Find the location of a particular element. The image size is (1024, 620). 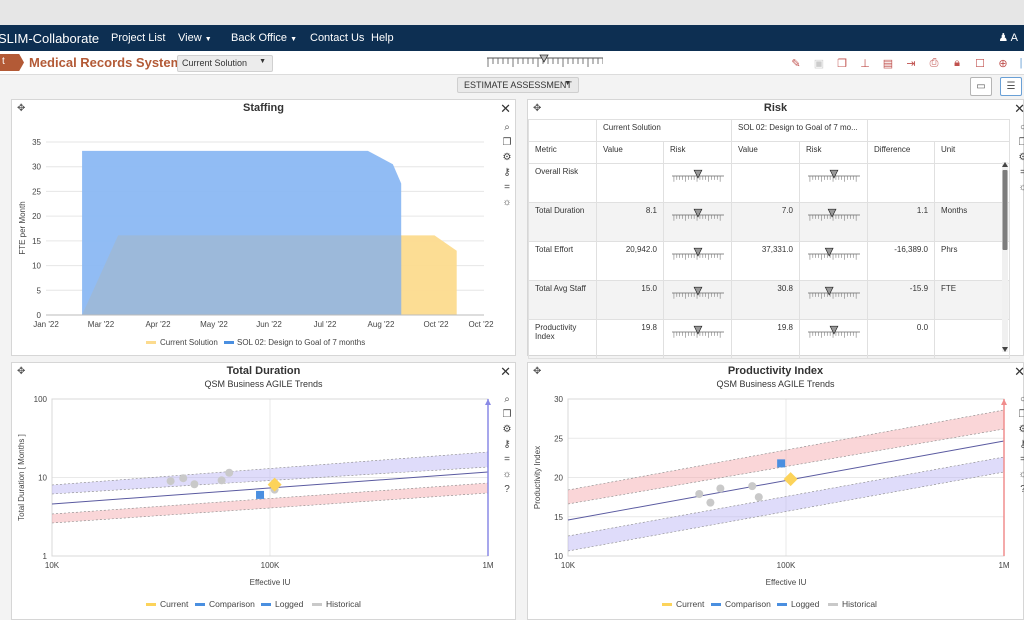

x-tick-label: 10K is located at coordinates (568, 565).